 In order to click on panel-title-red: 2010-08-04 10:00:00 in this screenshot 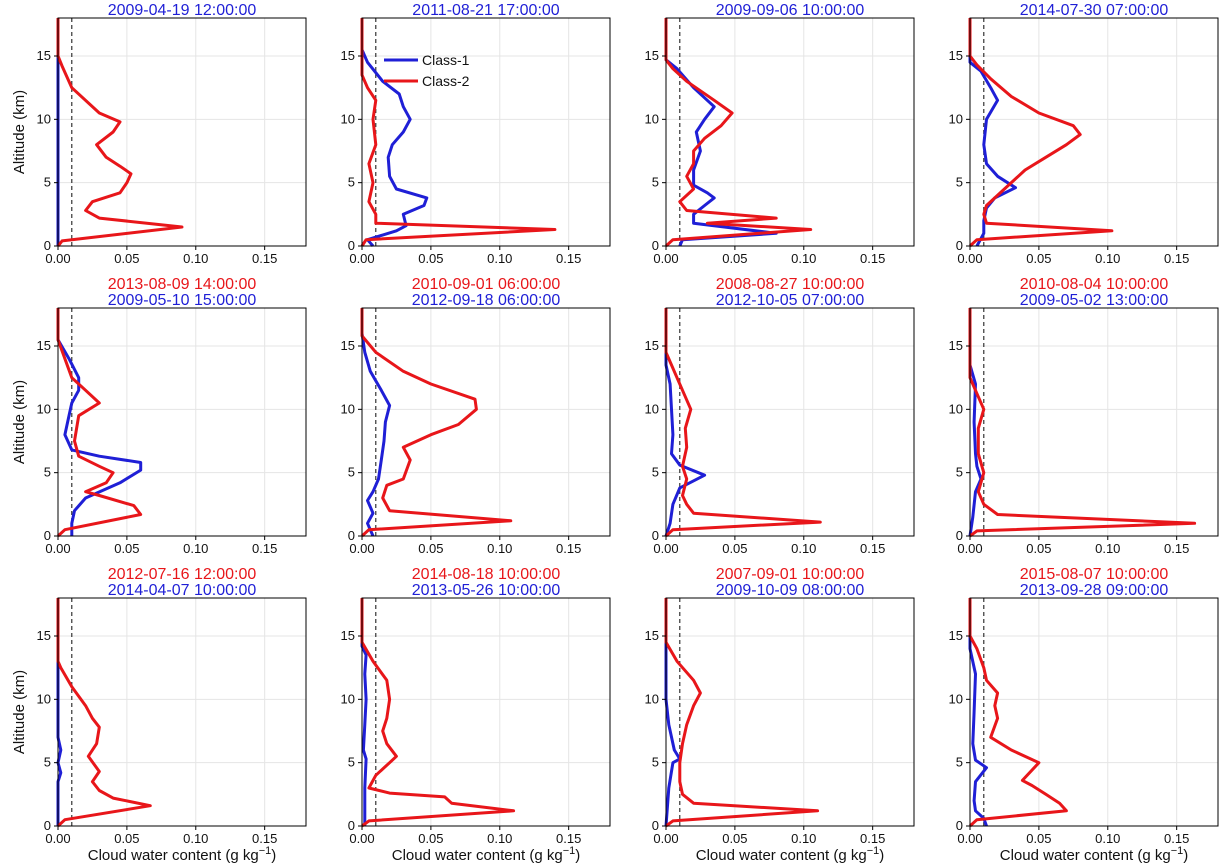, I will do `click(1094, 284)`.